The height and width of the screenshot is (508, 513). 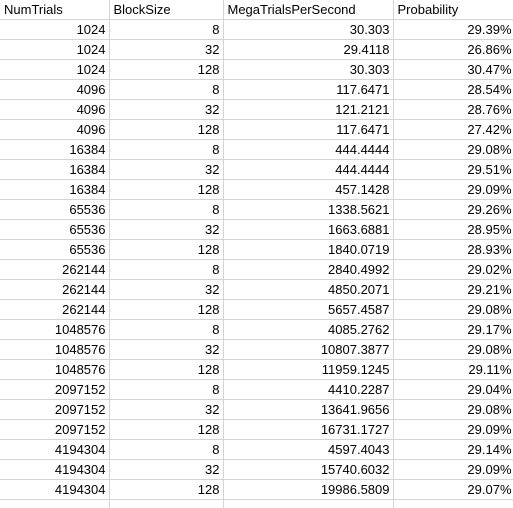 What do you see at coordinates (453, 109) in the screenshot?
I see `cell-probability: 28.76%` at bounding box center [453, 109].